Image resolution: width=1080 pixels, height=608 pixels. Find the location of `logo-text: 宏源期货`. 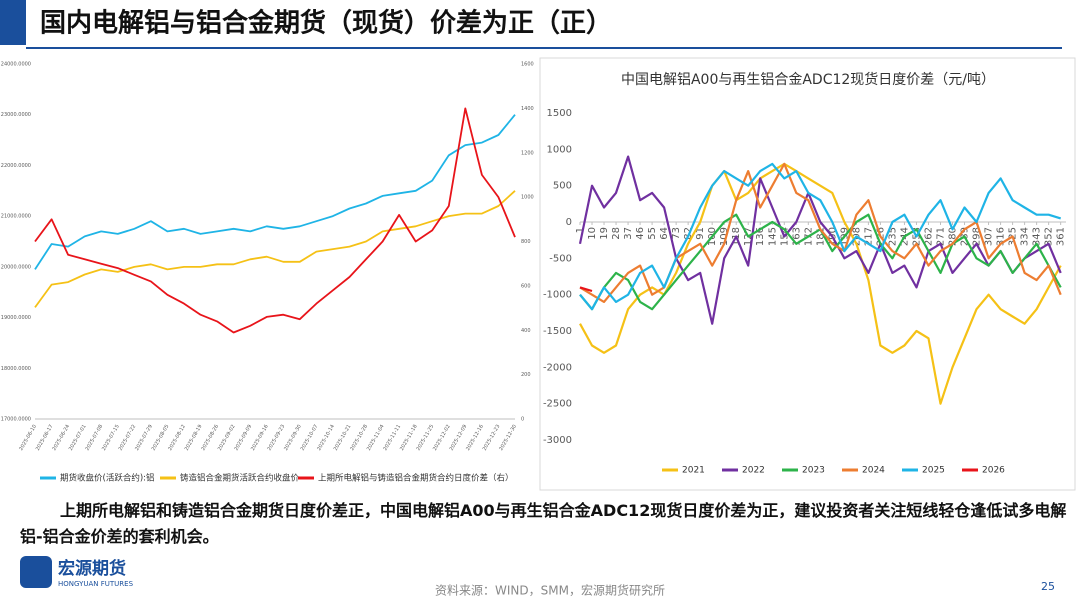

logo-text: 宏源期货 is located at coordinates (92, 568).